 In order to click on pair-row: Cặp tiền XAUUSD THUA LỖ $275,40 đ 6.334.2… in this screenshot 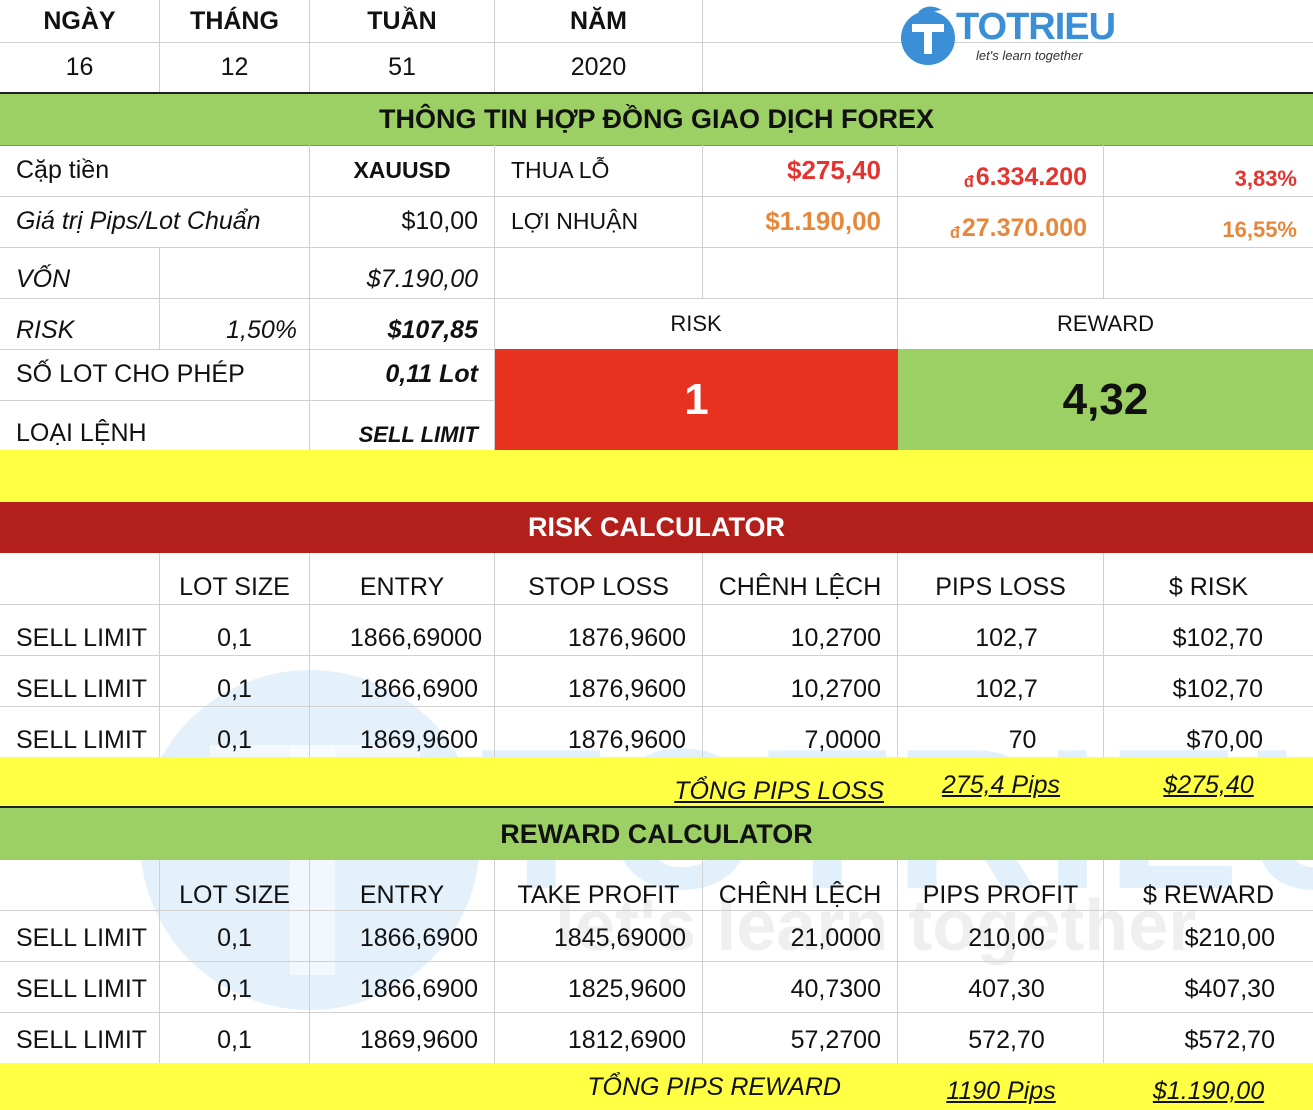, I will do `click(656, 171)`.